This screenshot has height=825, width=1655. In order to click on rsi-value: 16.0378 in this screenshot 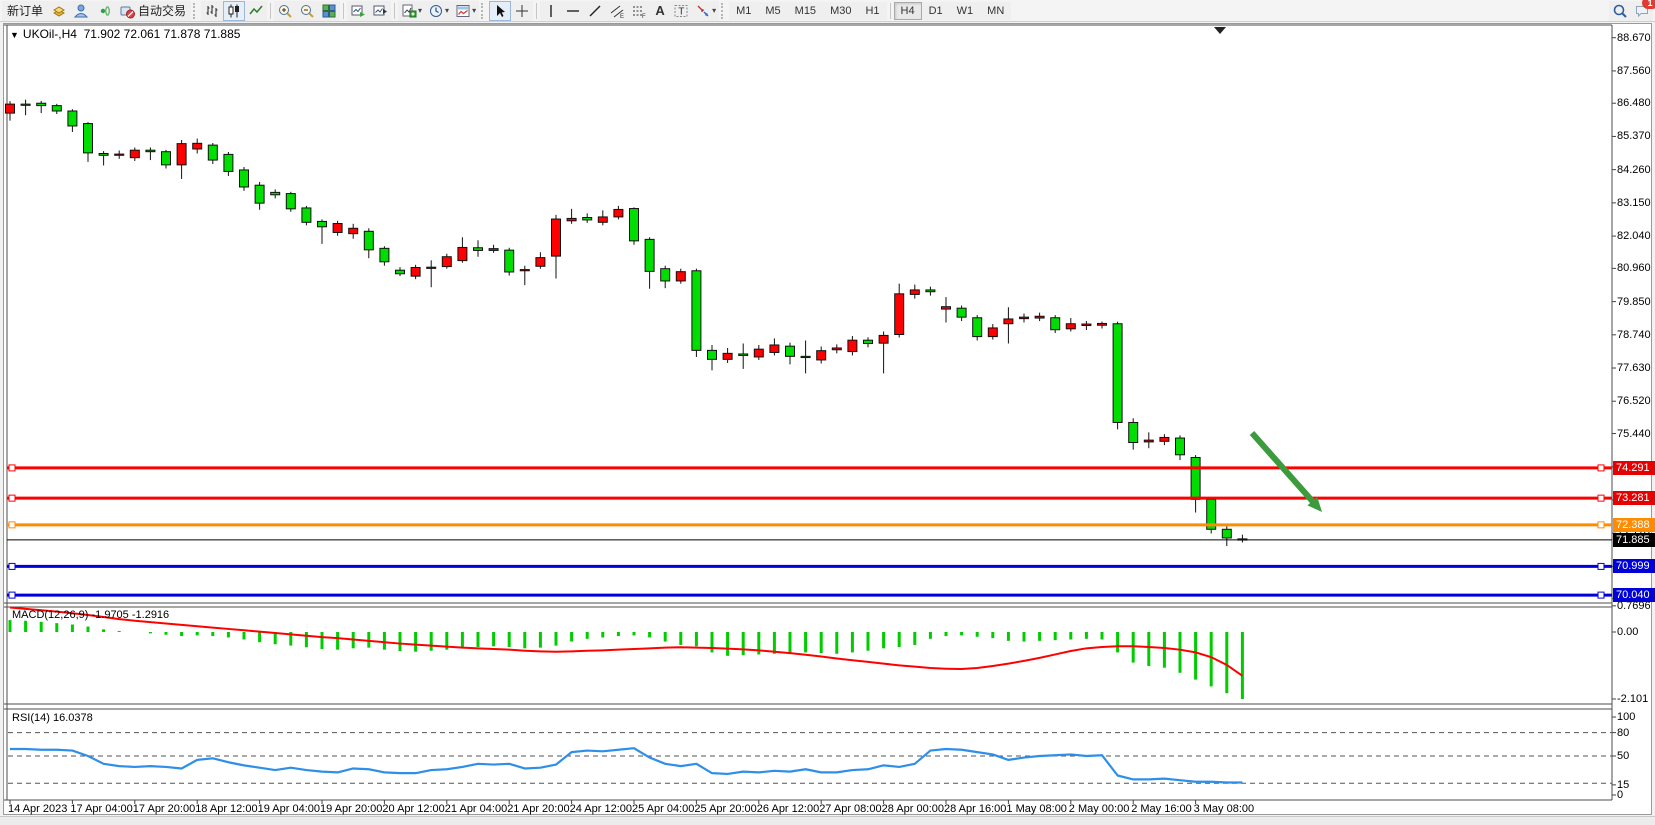, I will do `click(72, 718)`.